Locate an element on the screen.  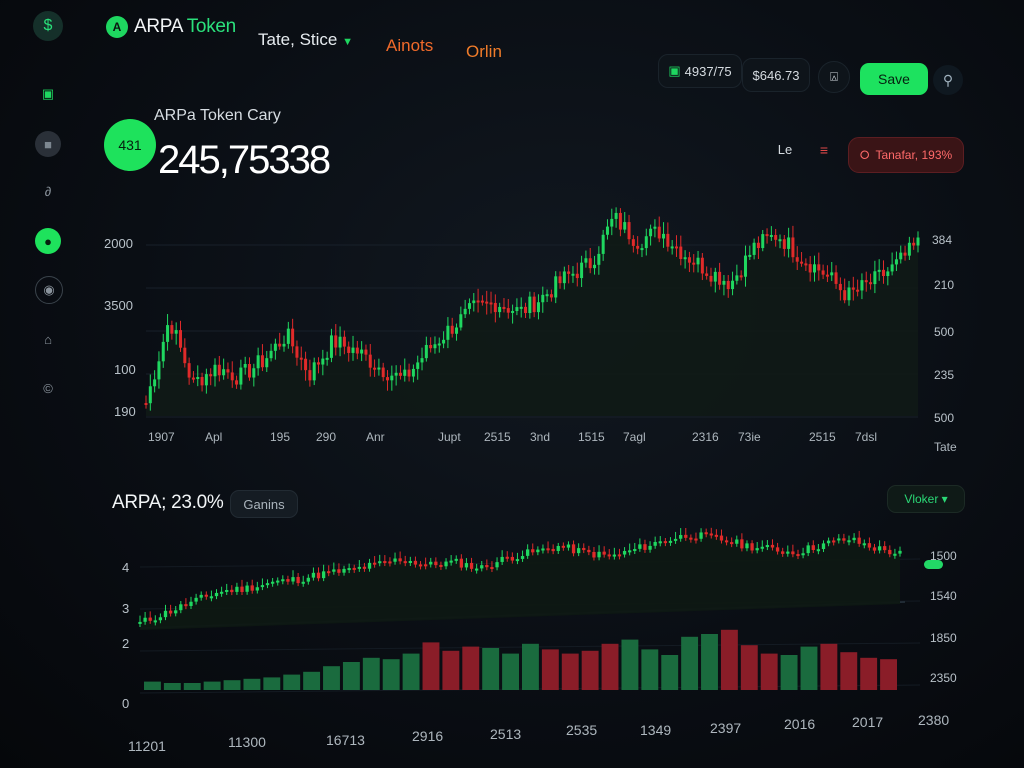
wallet-icon: ▣ is located at coordinates (48, 93).